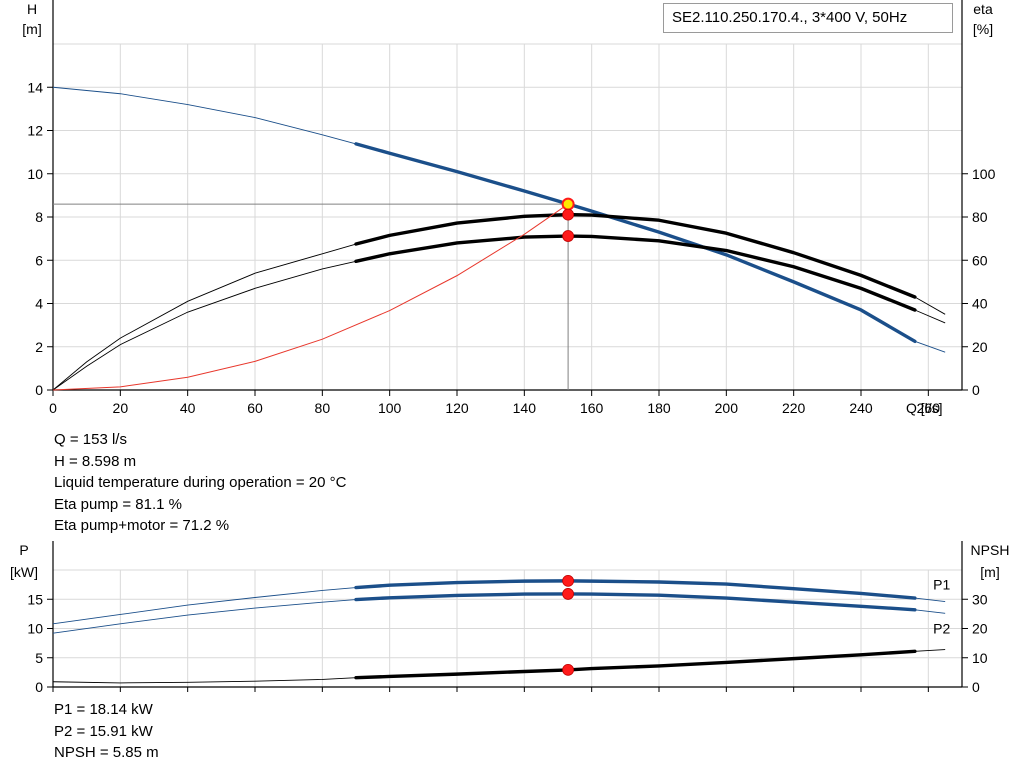  Describe the element at coordinates (525, 408) in the screenshot. I see `x-tick-label: 140` at that location.